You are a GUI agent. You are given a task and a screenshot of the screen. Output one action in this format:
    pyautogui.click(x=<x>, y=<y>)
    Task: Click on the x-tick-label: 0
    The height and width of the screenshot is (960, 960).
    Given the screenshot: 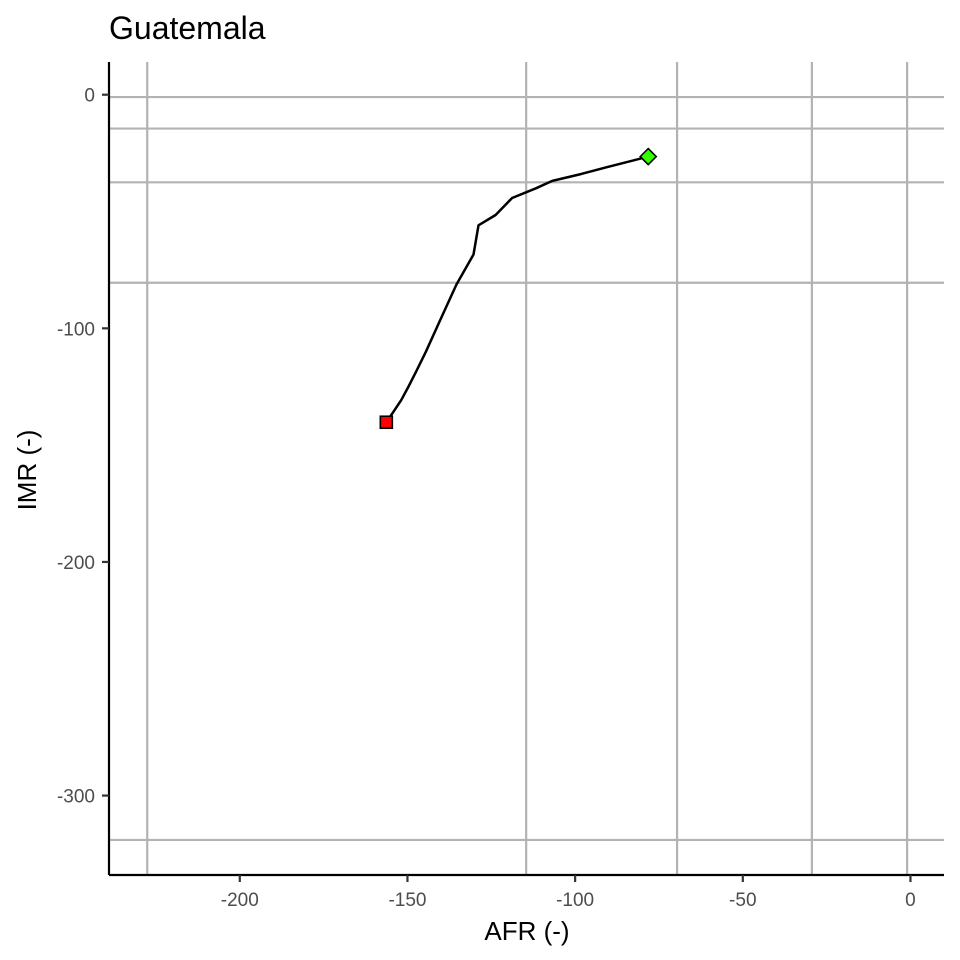 What is the action you would take?
    pyautogui.click(x=910, y=900)
    